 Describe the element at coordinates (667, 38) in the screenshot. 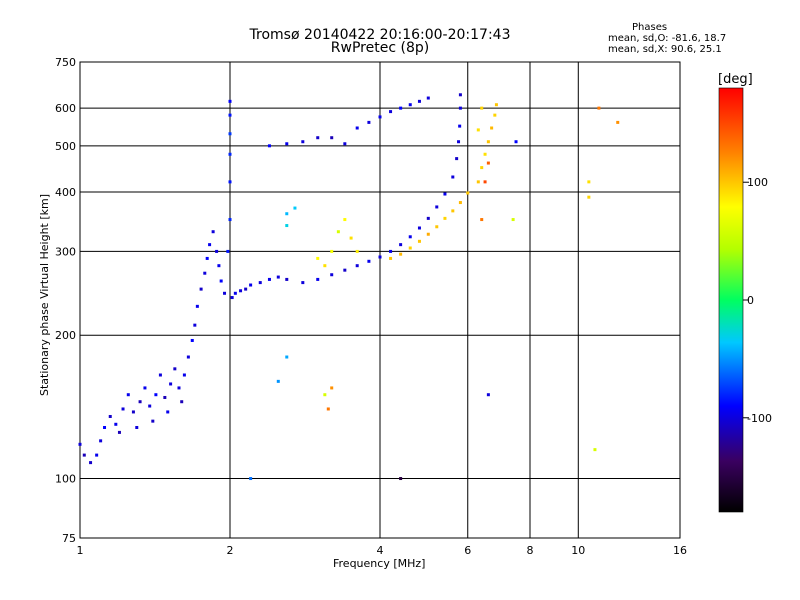

I see `stats-line-o: mean, sd,O: -81.6, 18.7` at that location.